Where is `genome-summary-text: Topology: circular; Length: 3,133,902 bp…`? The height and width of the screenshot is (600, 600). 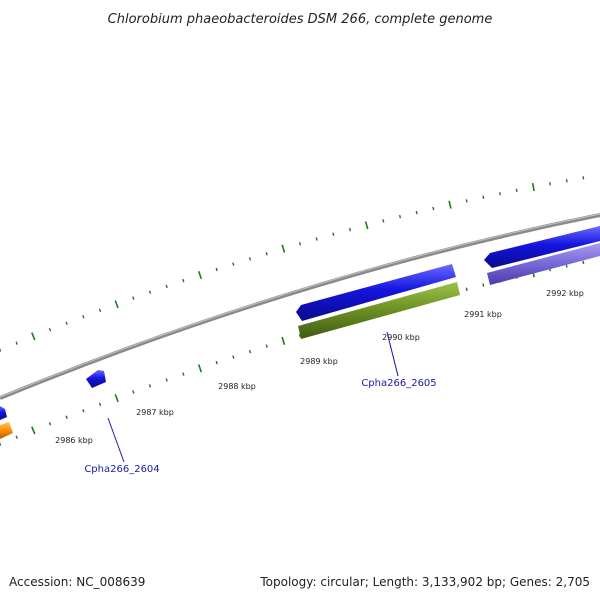
genome-summary-text: Topology: circular; Length: 3,133,902 bp… is located at coordinates (424, 582).